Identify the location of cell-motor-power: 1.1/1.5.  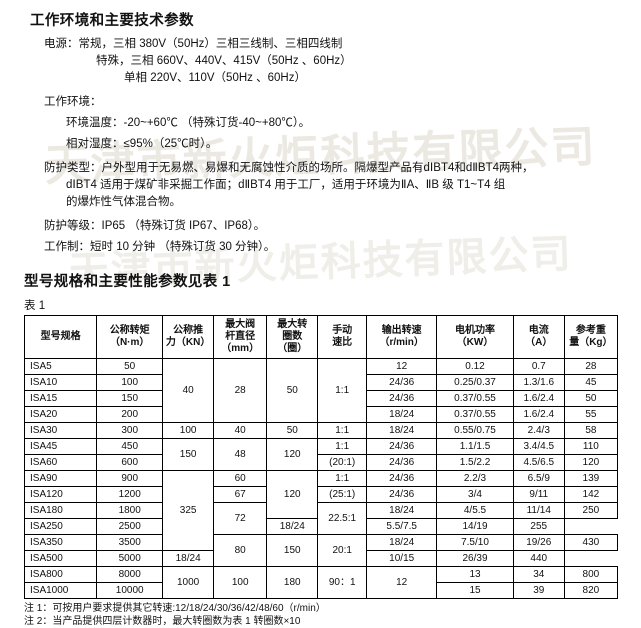
(475, 446).